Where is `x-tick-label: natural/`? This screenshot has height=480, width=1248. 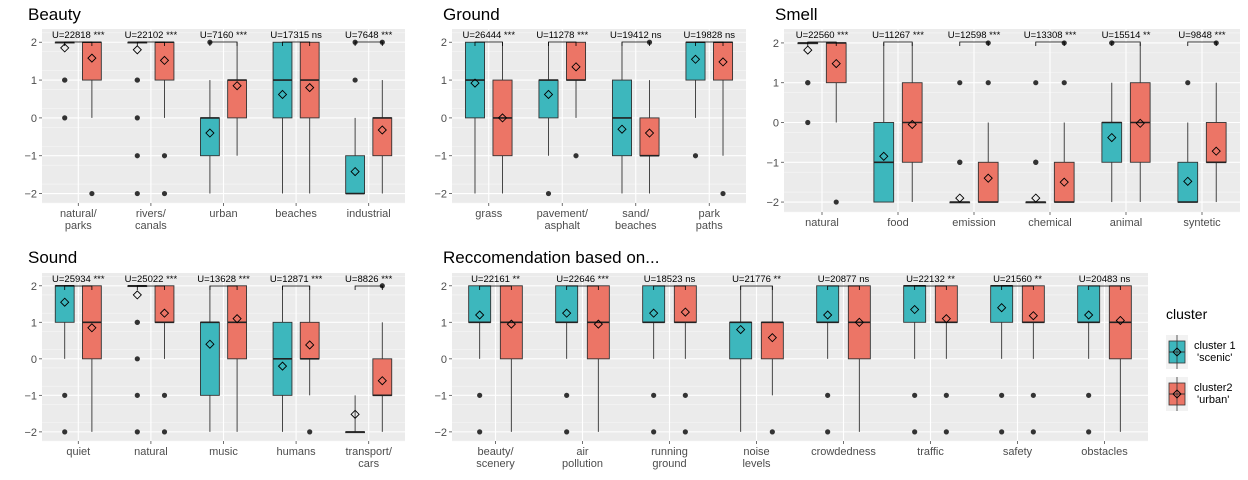 x-tick-label: natural/ is located at coordinates (79, 214).